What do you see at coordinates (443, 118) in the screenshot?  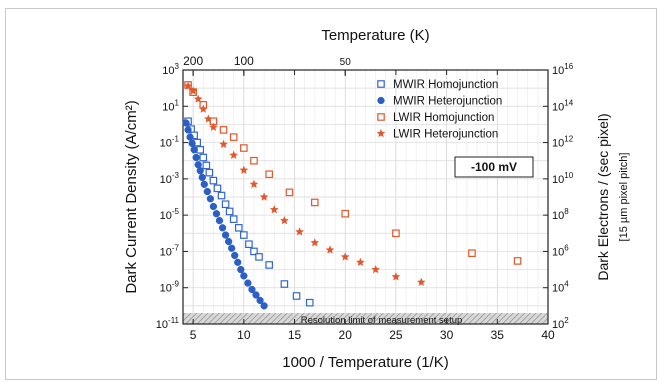 I see `legend-label: LWIR Homojunction` at bounding box center [443, 118].